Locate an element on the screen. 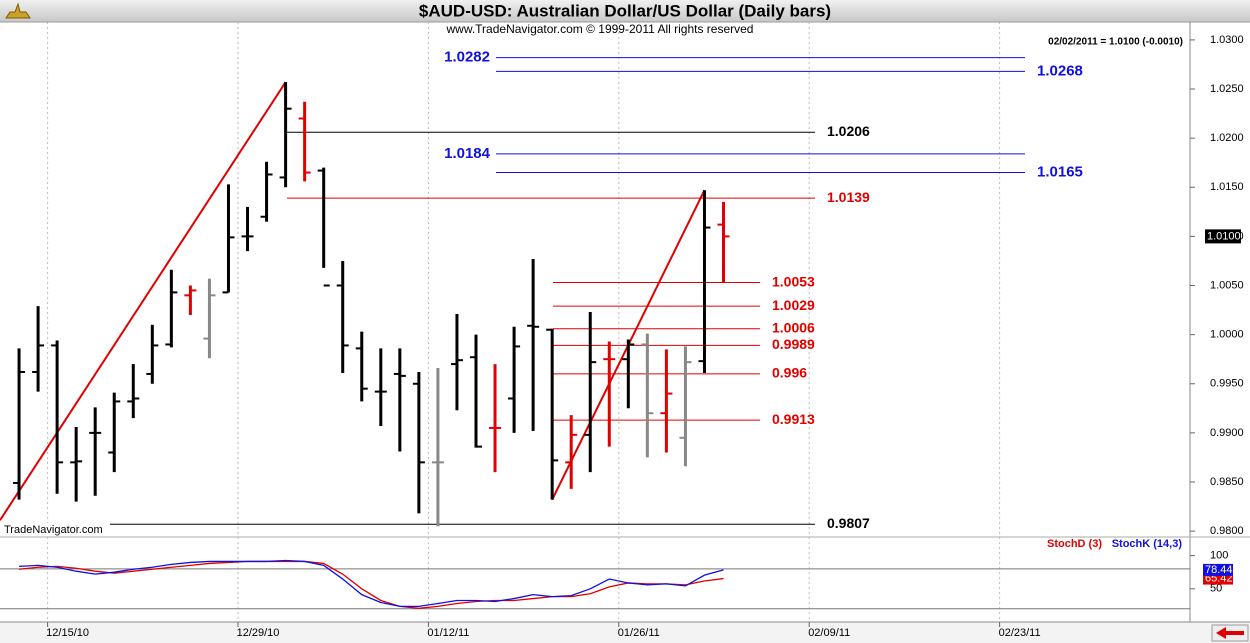  level-label: 1.0053 is located at coordinates (793, 281).